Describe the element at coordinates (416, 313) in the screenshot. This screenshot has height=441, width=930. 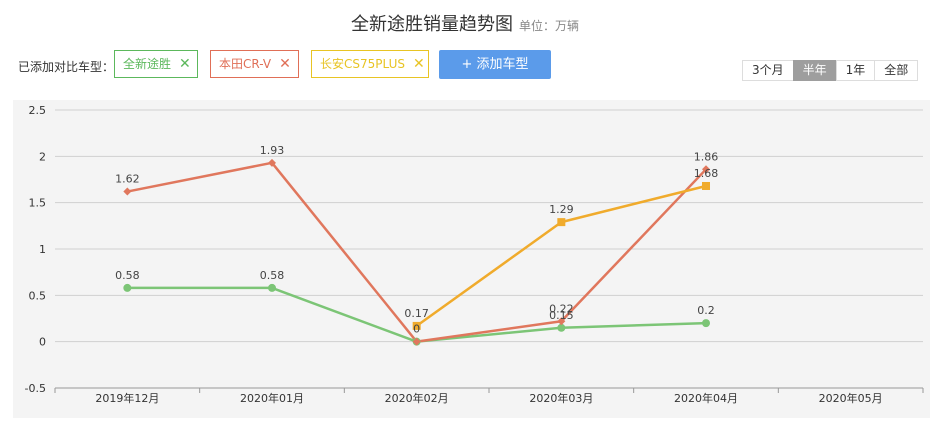
I see `data-label: 0.17` at that location.